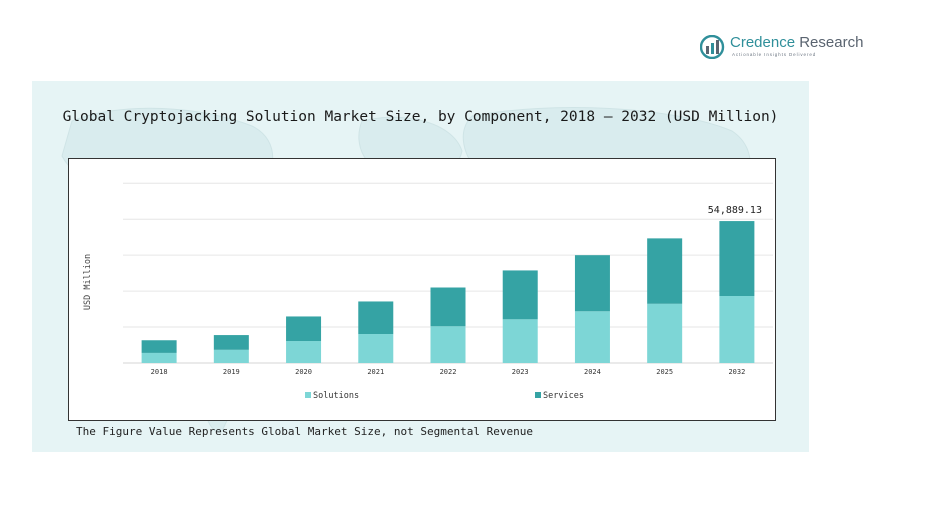 The width and height of the screenshot is (927, 520). What do you see at coordinates (231, 372) in the screenshot?
I see `x-tick-2019: 2019` at bounding box center [231, 372].